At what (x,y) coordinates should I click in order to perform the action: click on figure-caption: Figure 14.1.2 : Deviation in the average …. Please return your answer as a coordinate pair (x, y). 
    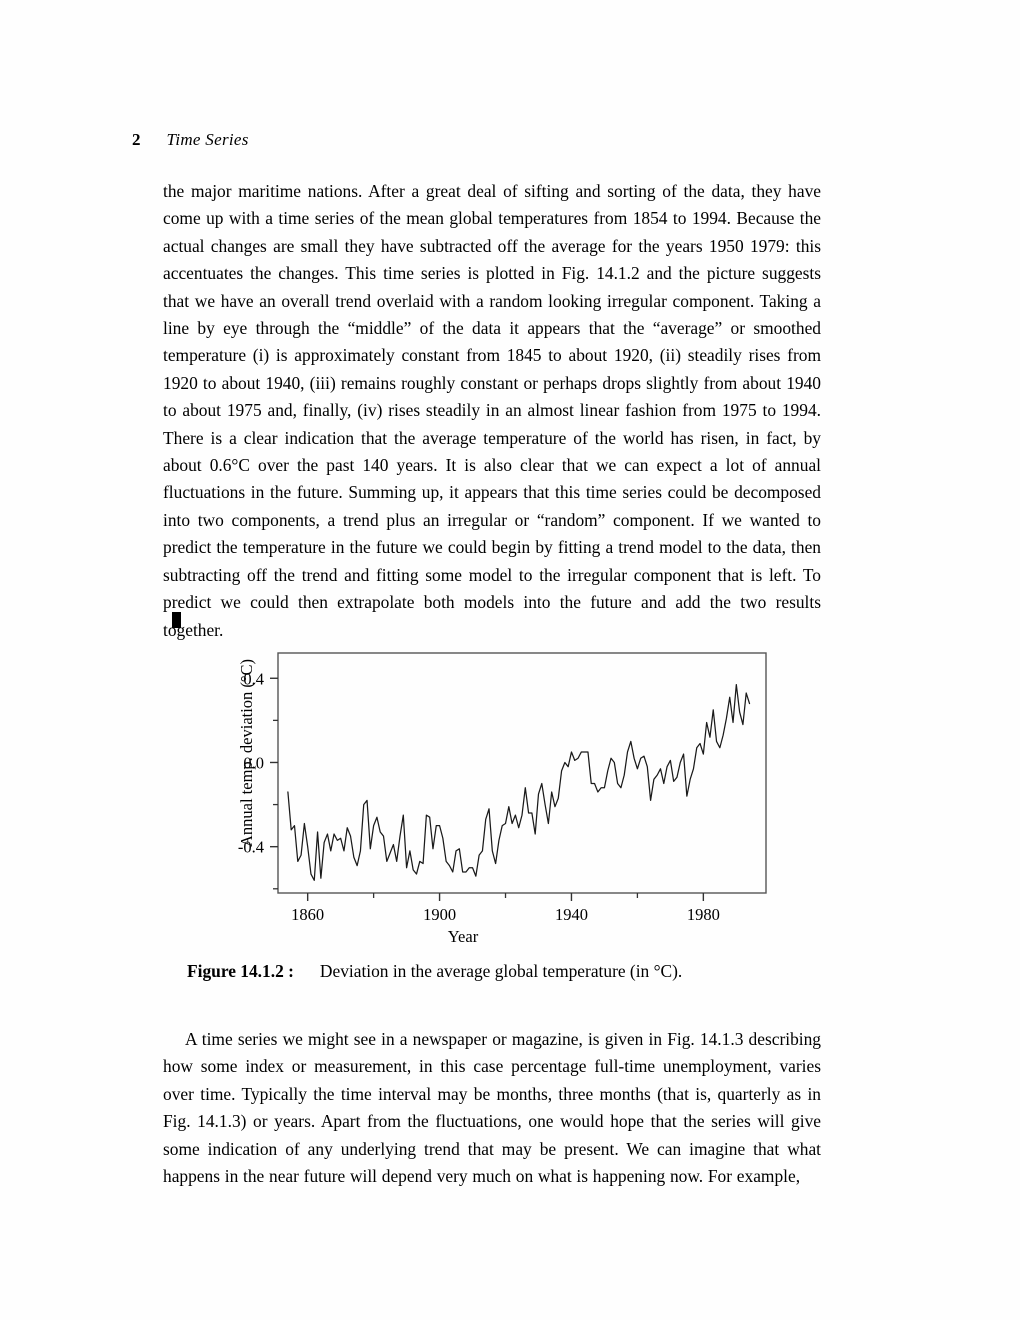
    Looking at the image, I should click on (434, 971).